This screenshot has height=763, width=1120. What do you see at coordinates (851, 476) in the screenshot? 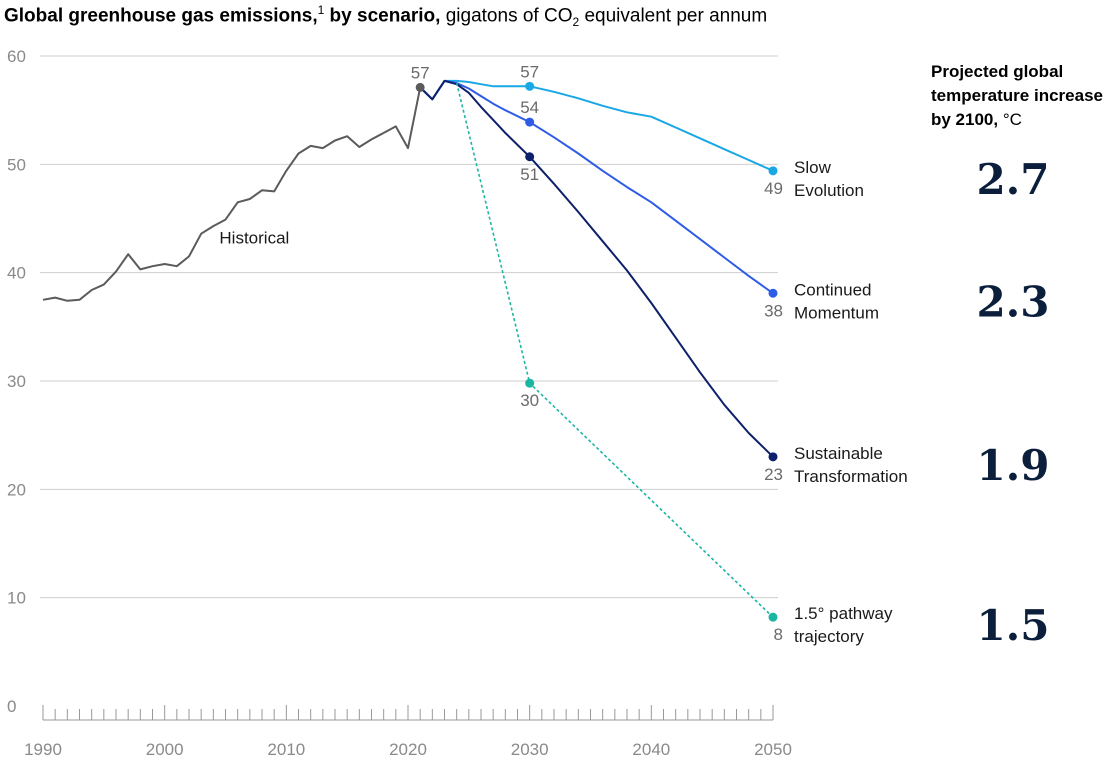
I see `scenario-label-sustainable-transformation-2: Transformation` at bounding box center [851, 476].